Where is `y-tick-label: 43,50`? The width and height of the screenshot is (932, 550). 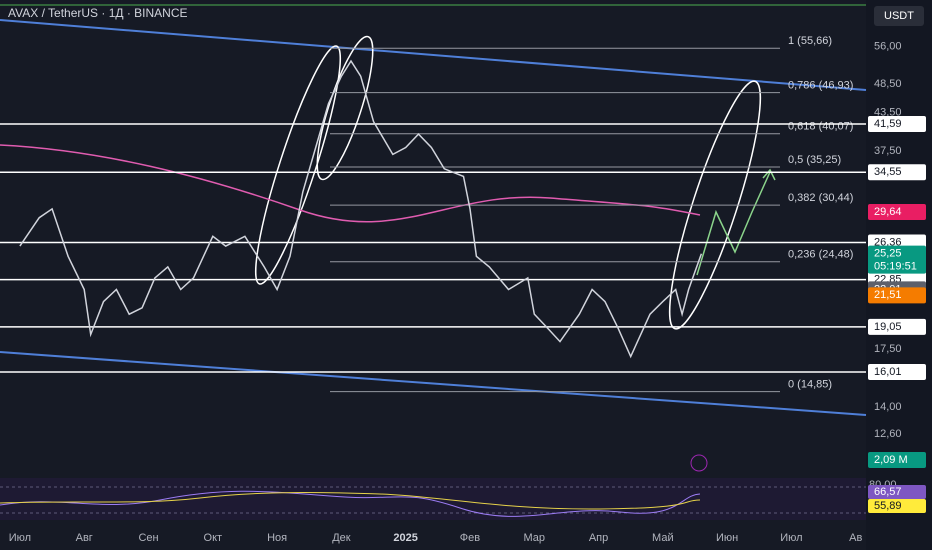
y-tick-label: 43,50 is located at coordinates (888, 112).